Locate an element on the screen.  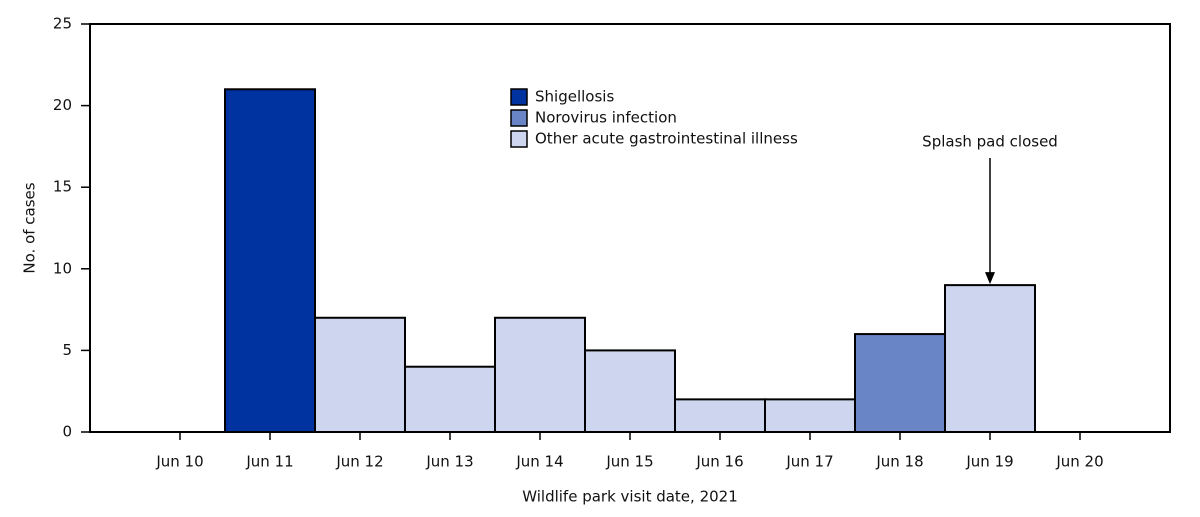
x-tick-label: Jun 16 is located at coordinates (719, 462).